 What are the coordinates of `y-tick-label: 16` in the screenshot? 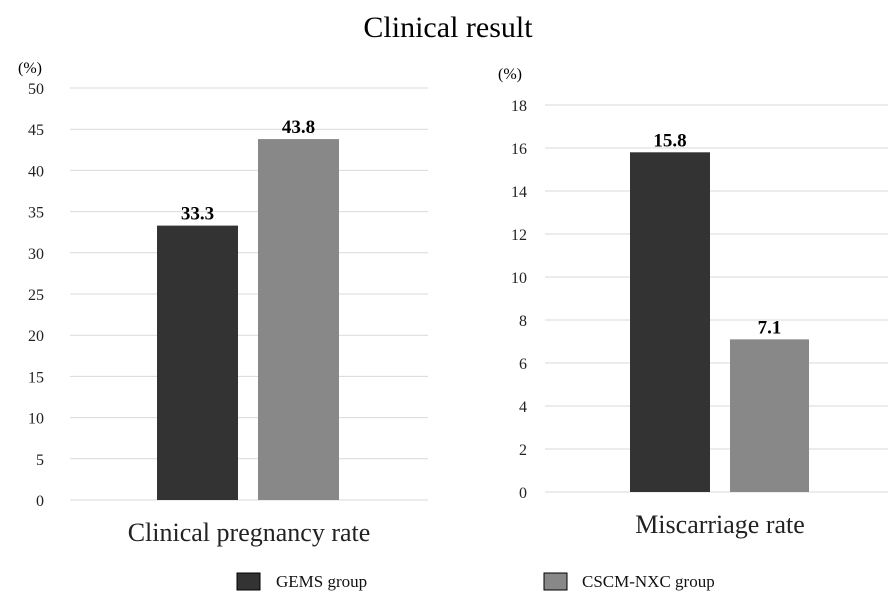 It's located at (519, 149).